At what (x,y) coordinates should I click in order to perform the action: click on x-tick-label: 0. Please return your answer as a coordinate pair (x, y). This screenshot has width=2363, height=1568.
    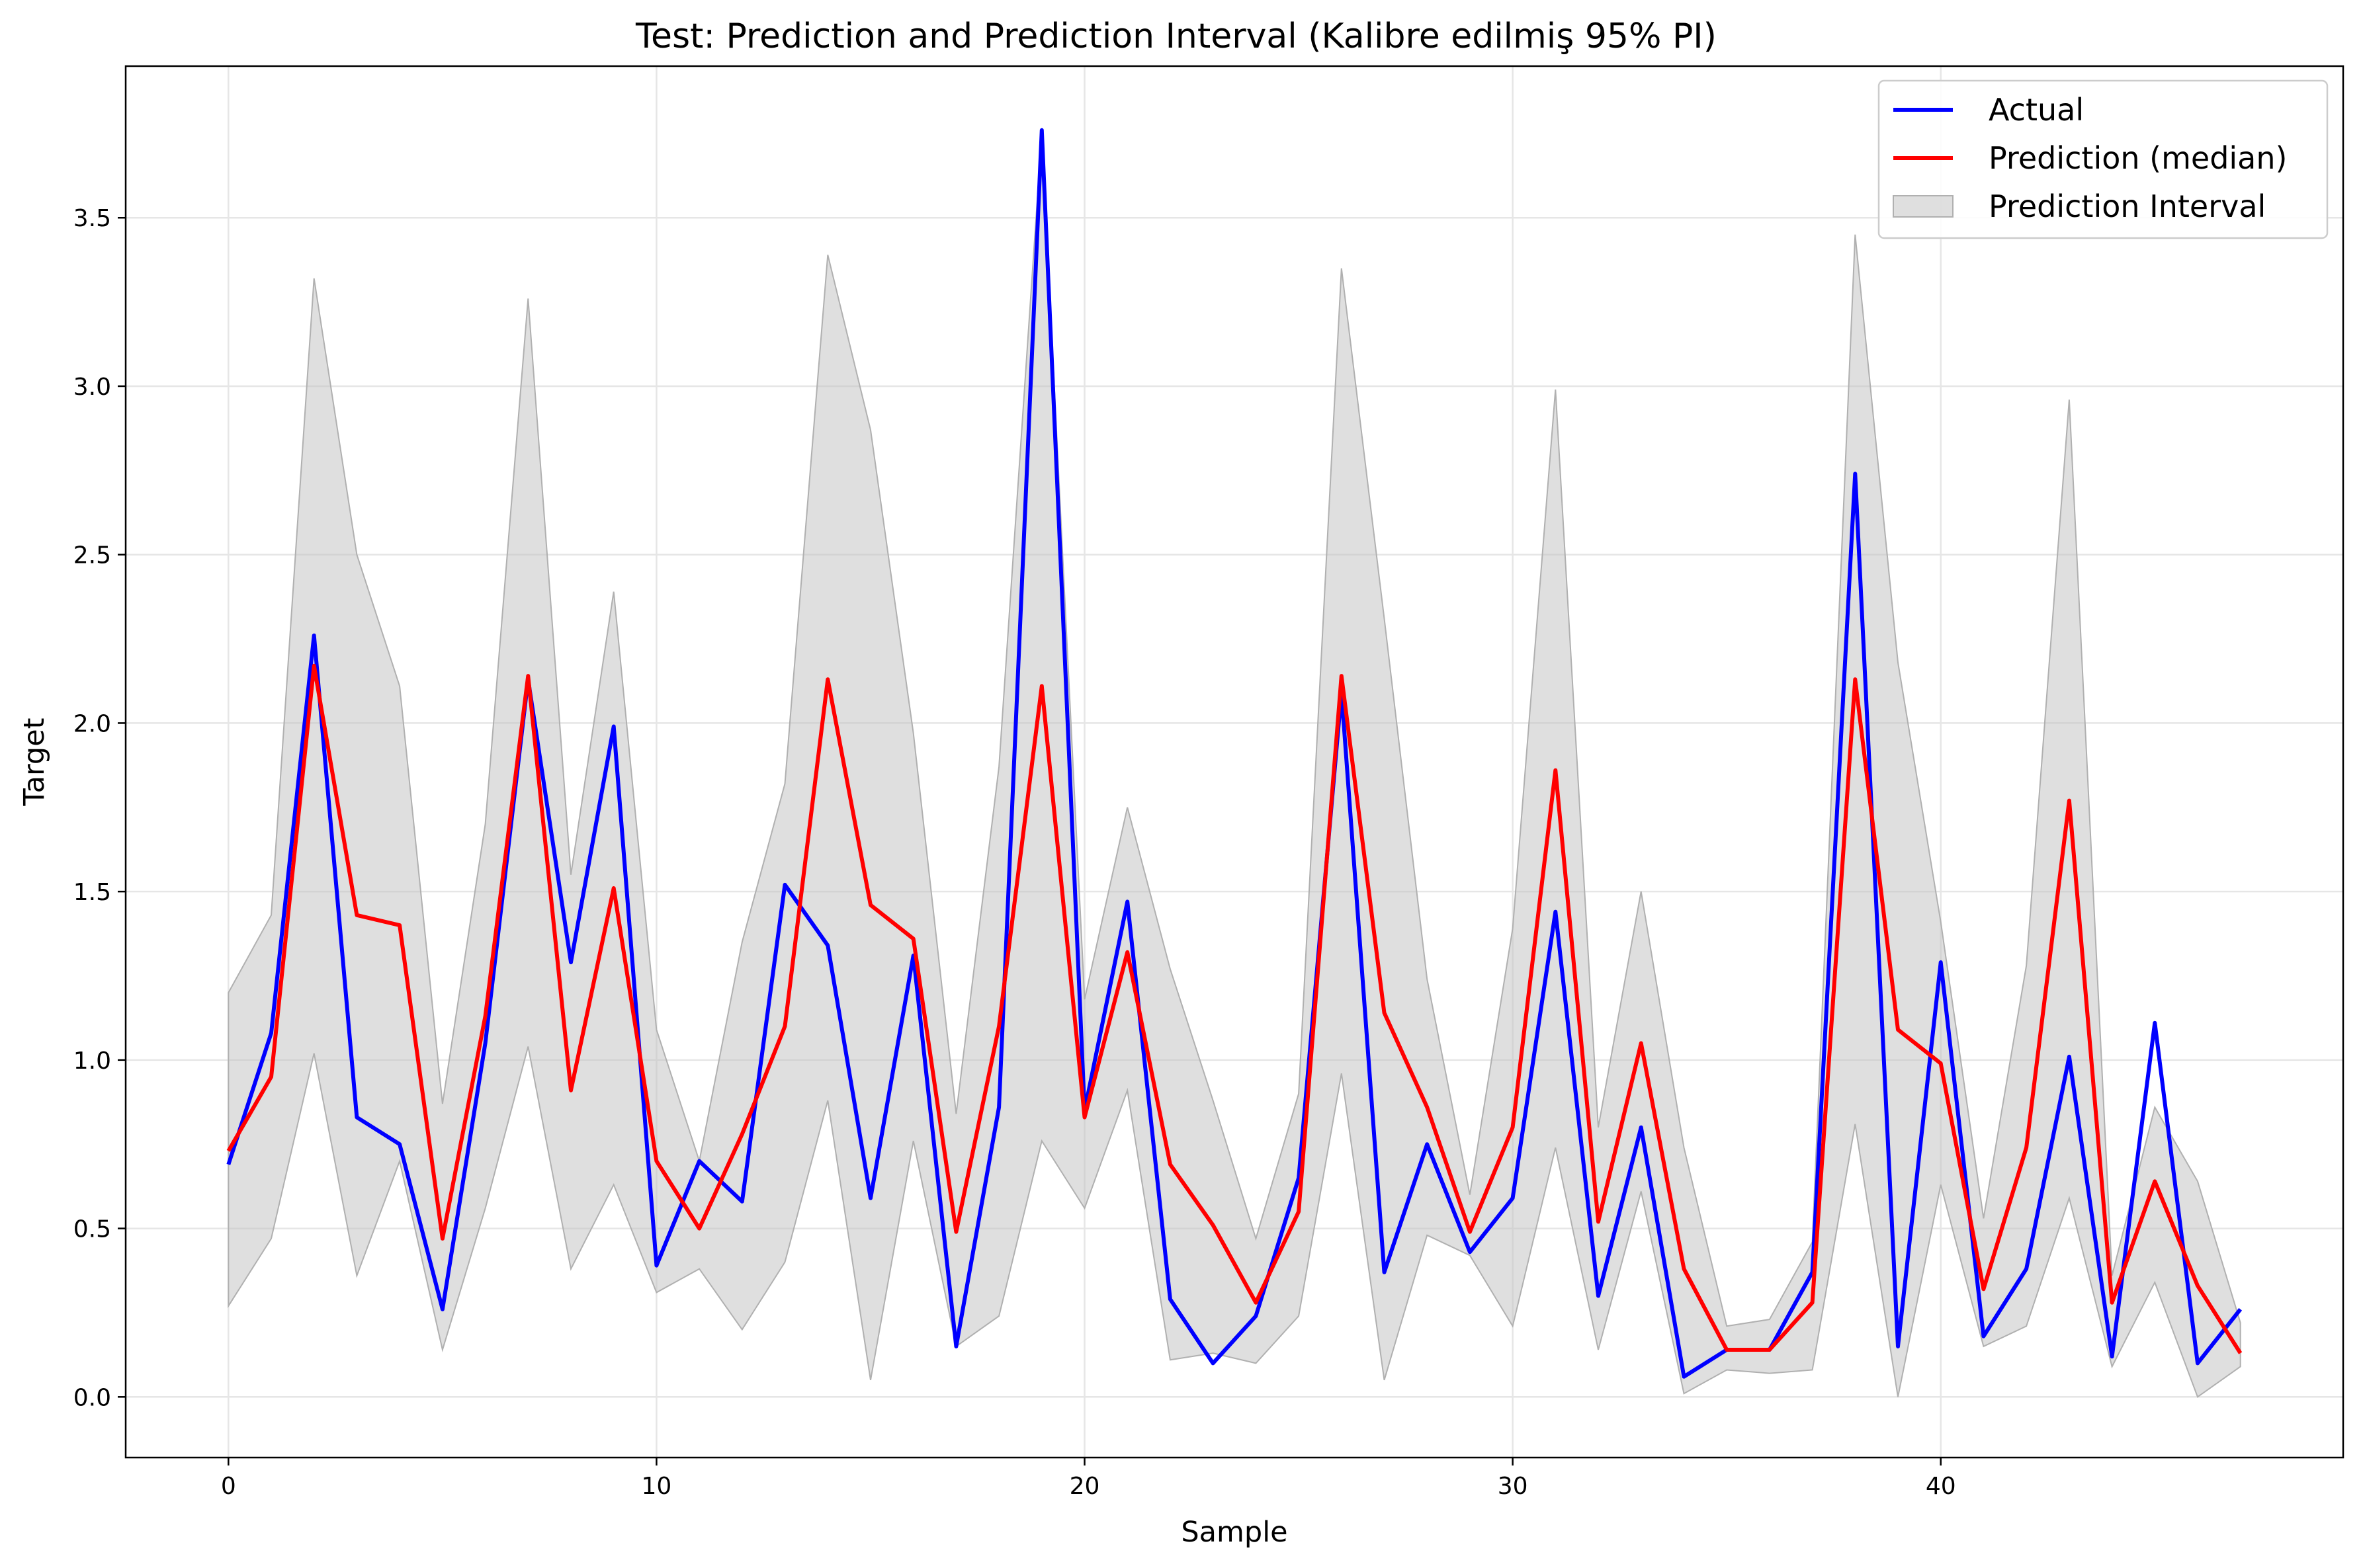
    Looking at the image, I should click on (228, 1486).